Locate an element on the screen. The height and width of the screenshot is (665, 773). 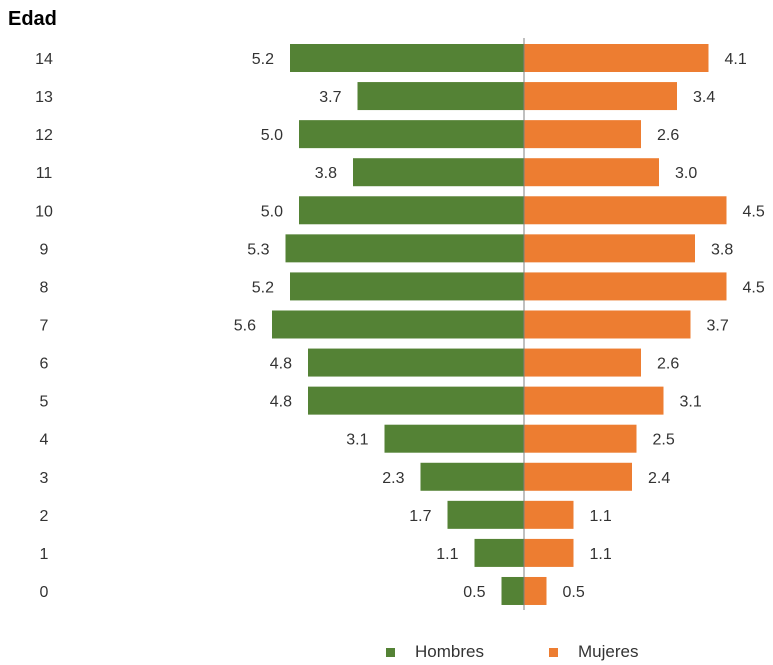
data-label-hombres-5: 4.8 is located at coordinates (281, 402).